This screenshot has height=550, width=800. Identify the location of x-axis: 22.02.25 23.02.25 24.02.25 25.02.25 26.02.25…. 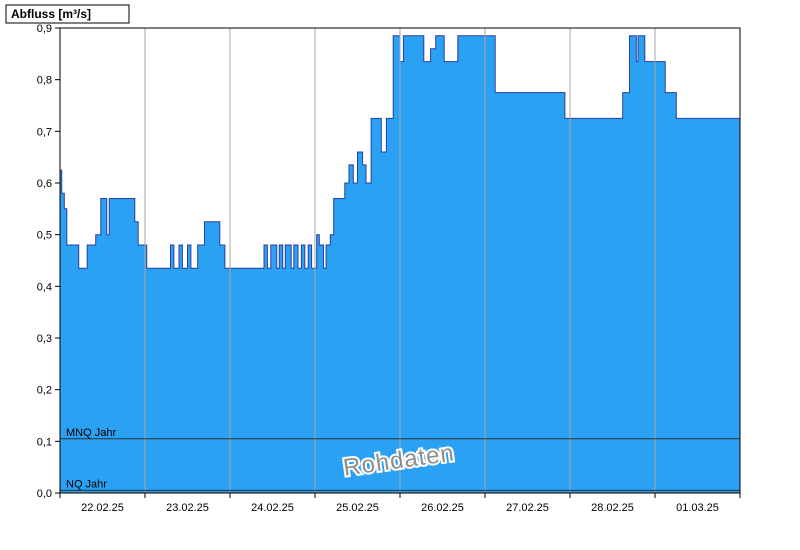
(400, 503).